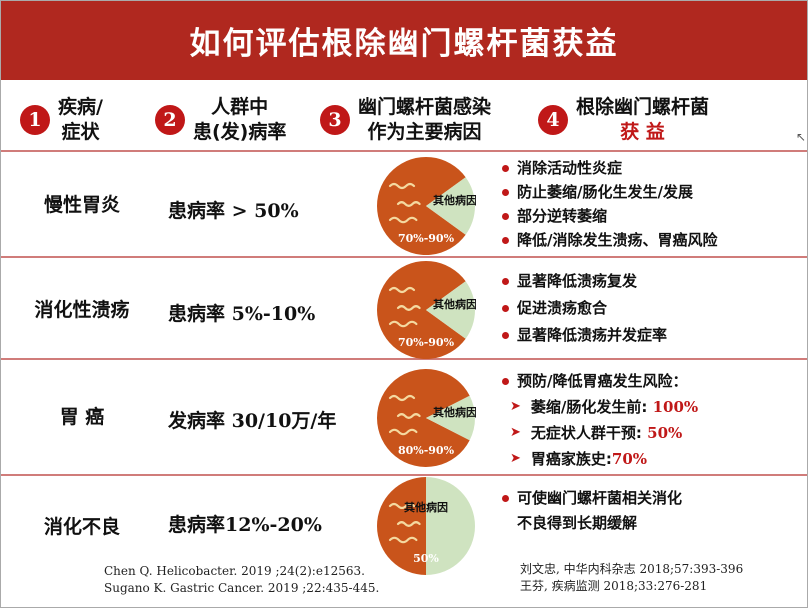  What do you see at coordinates (61, 120) in the screenshot?
I see `header-disease: 1 疾病/ 症状` at bounding box center [61, 120].